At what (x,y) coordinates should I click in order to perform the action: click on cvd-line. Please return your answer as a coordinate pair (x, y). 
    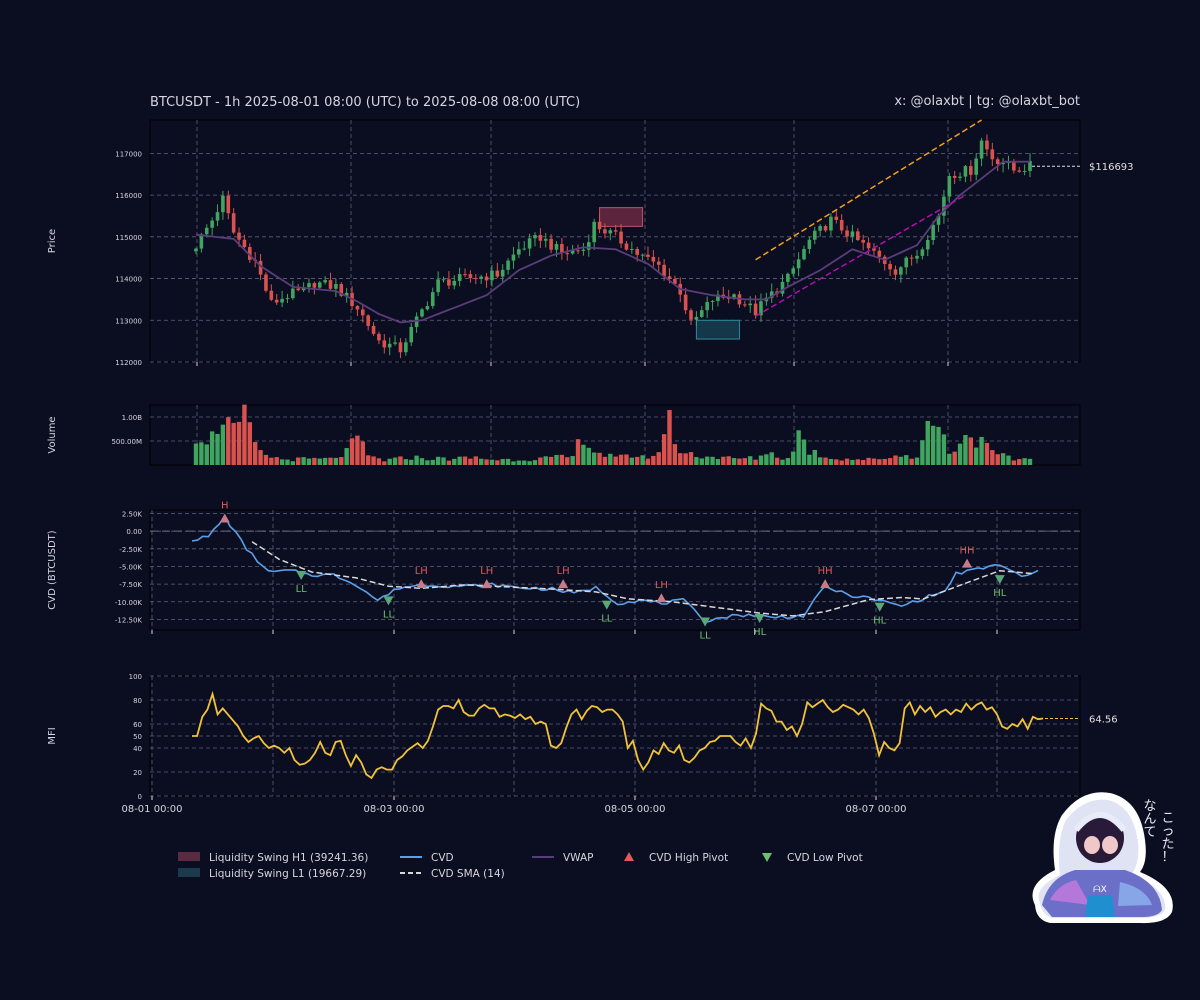
    Looking at the image, I should click on (615, 569).